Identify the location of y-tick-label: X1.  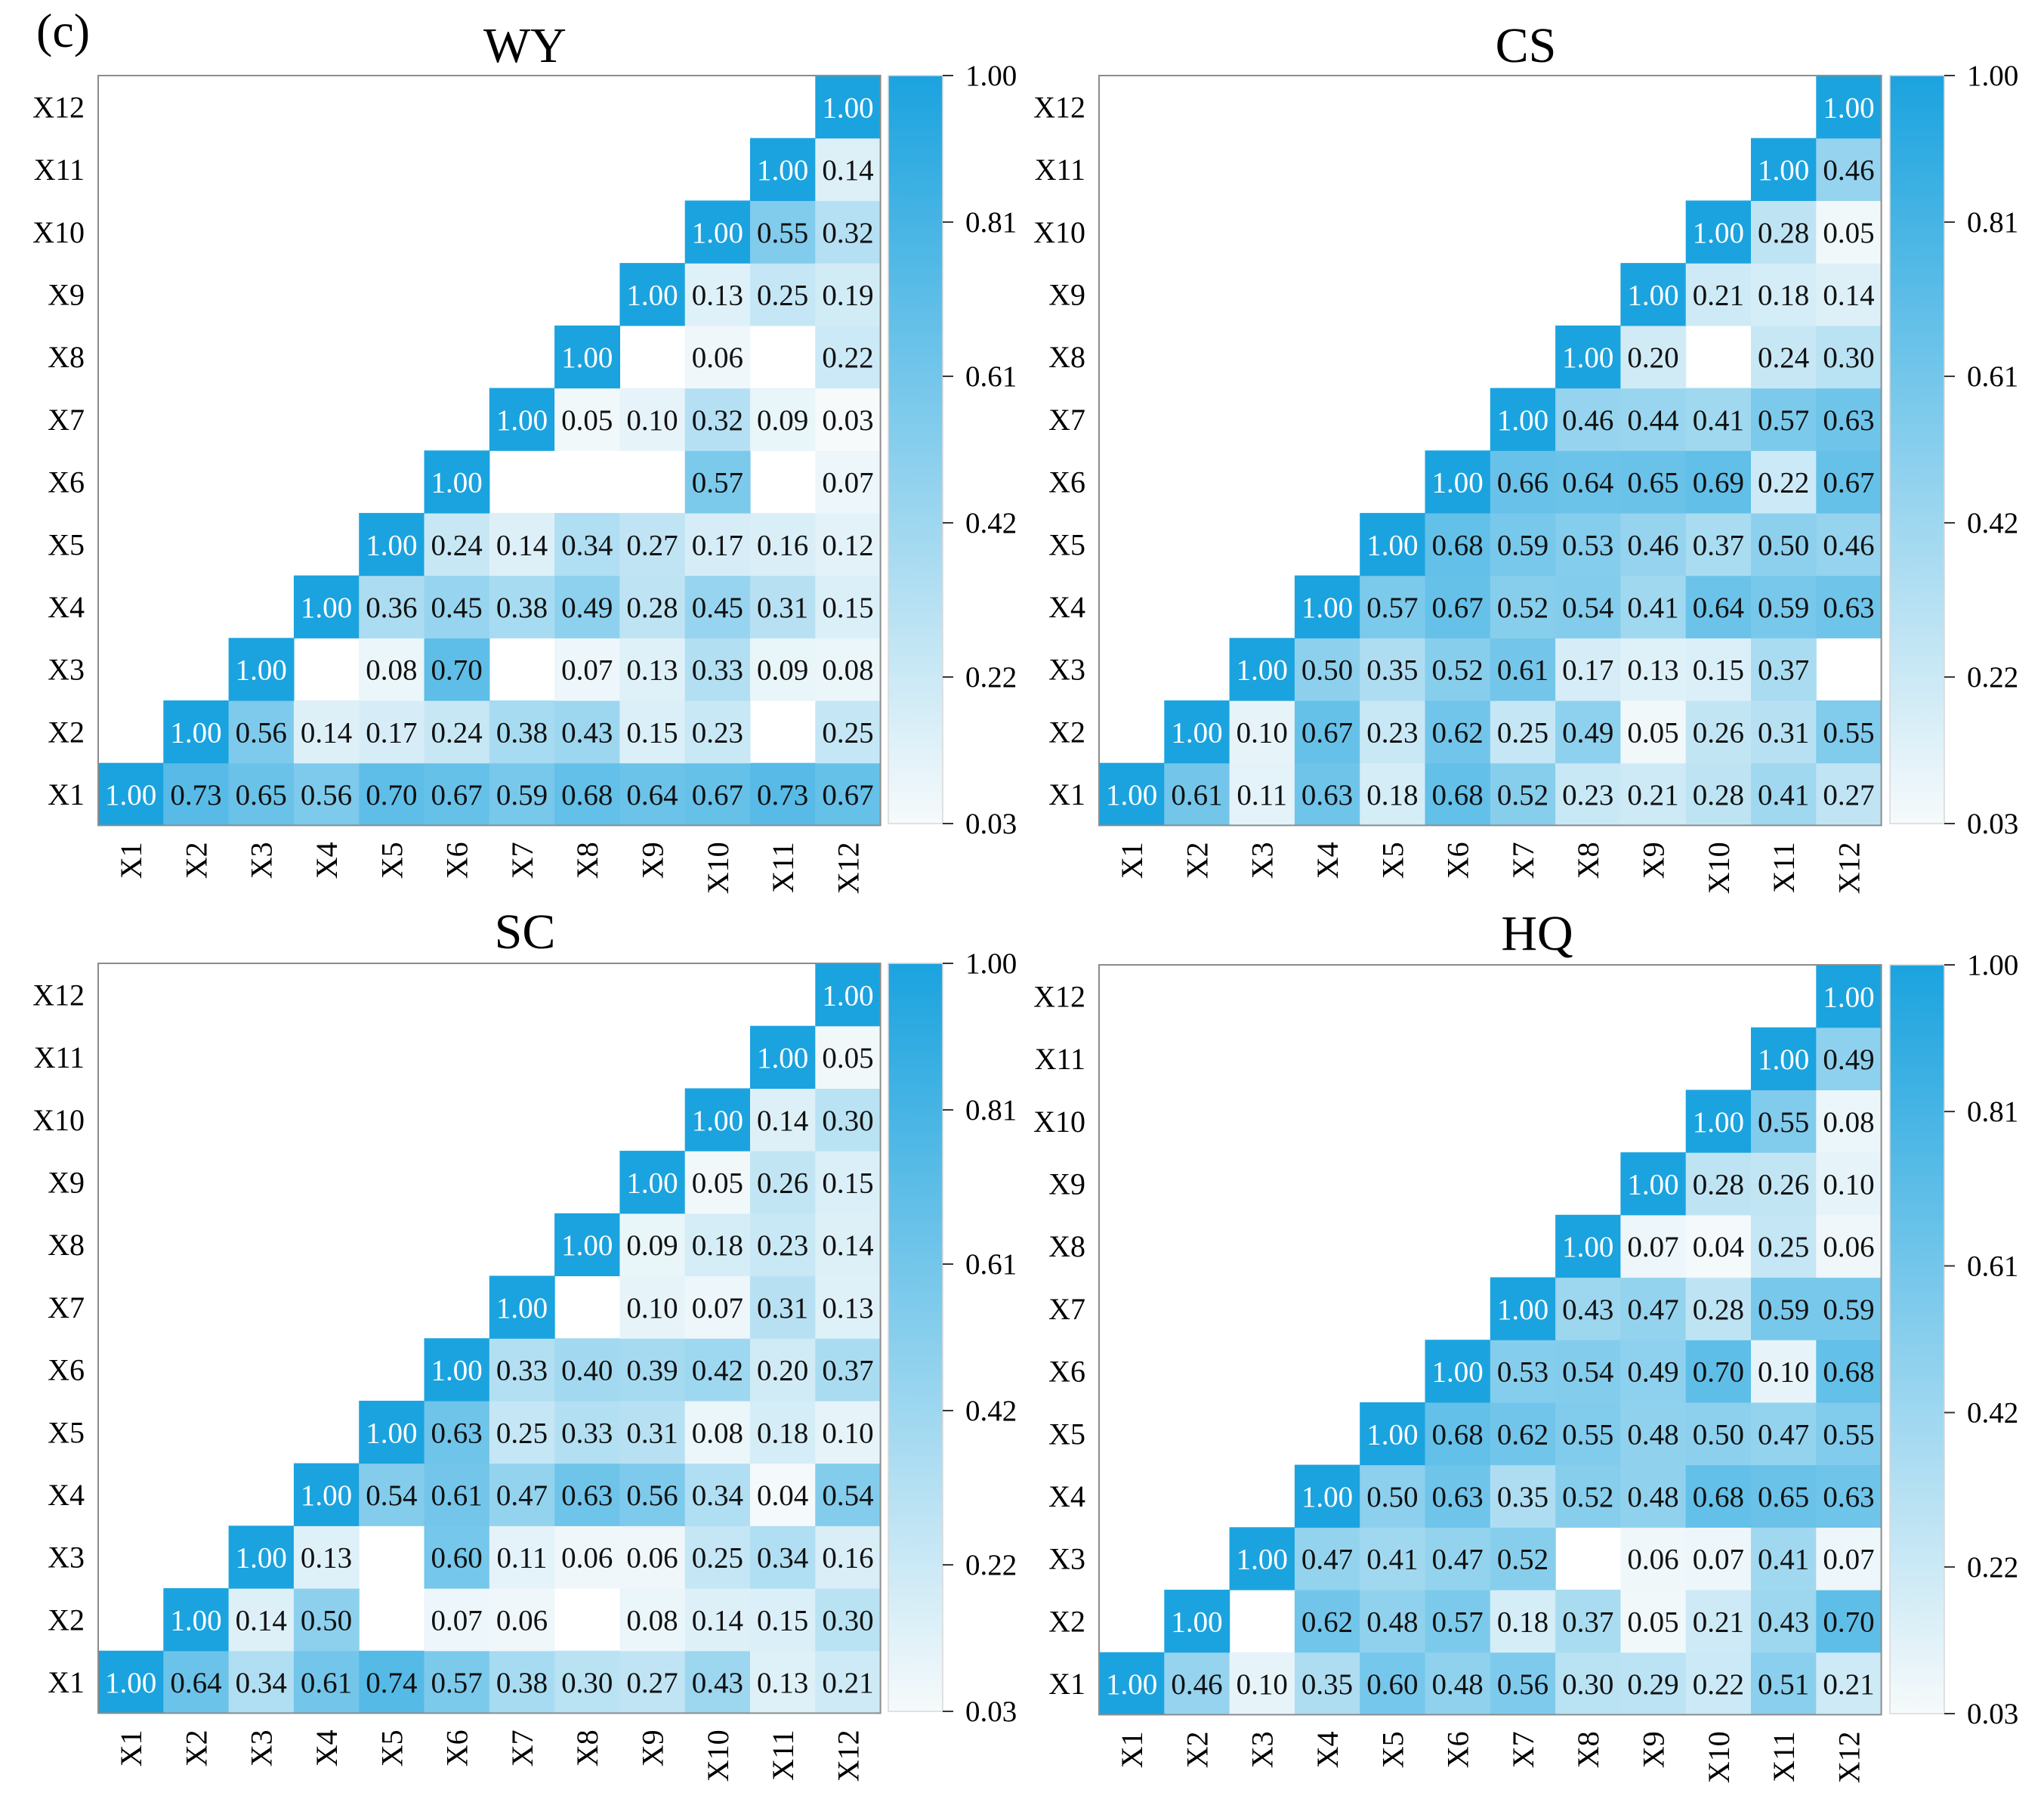
(1066, 794).